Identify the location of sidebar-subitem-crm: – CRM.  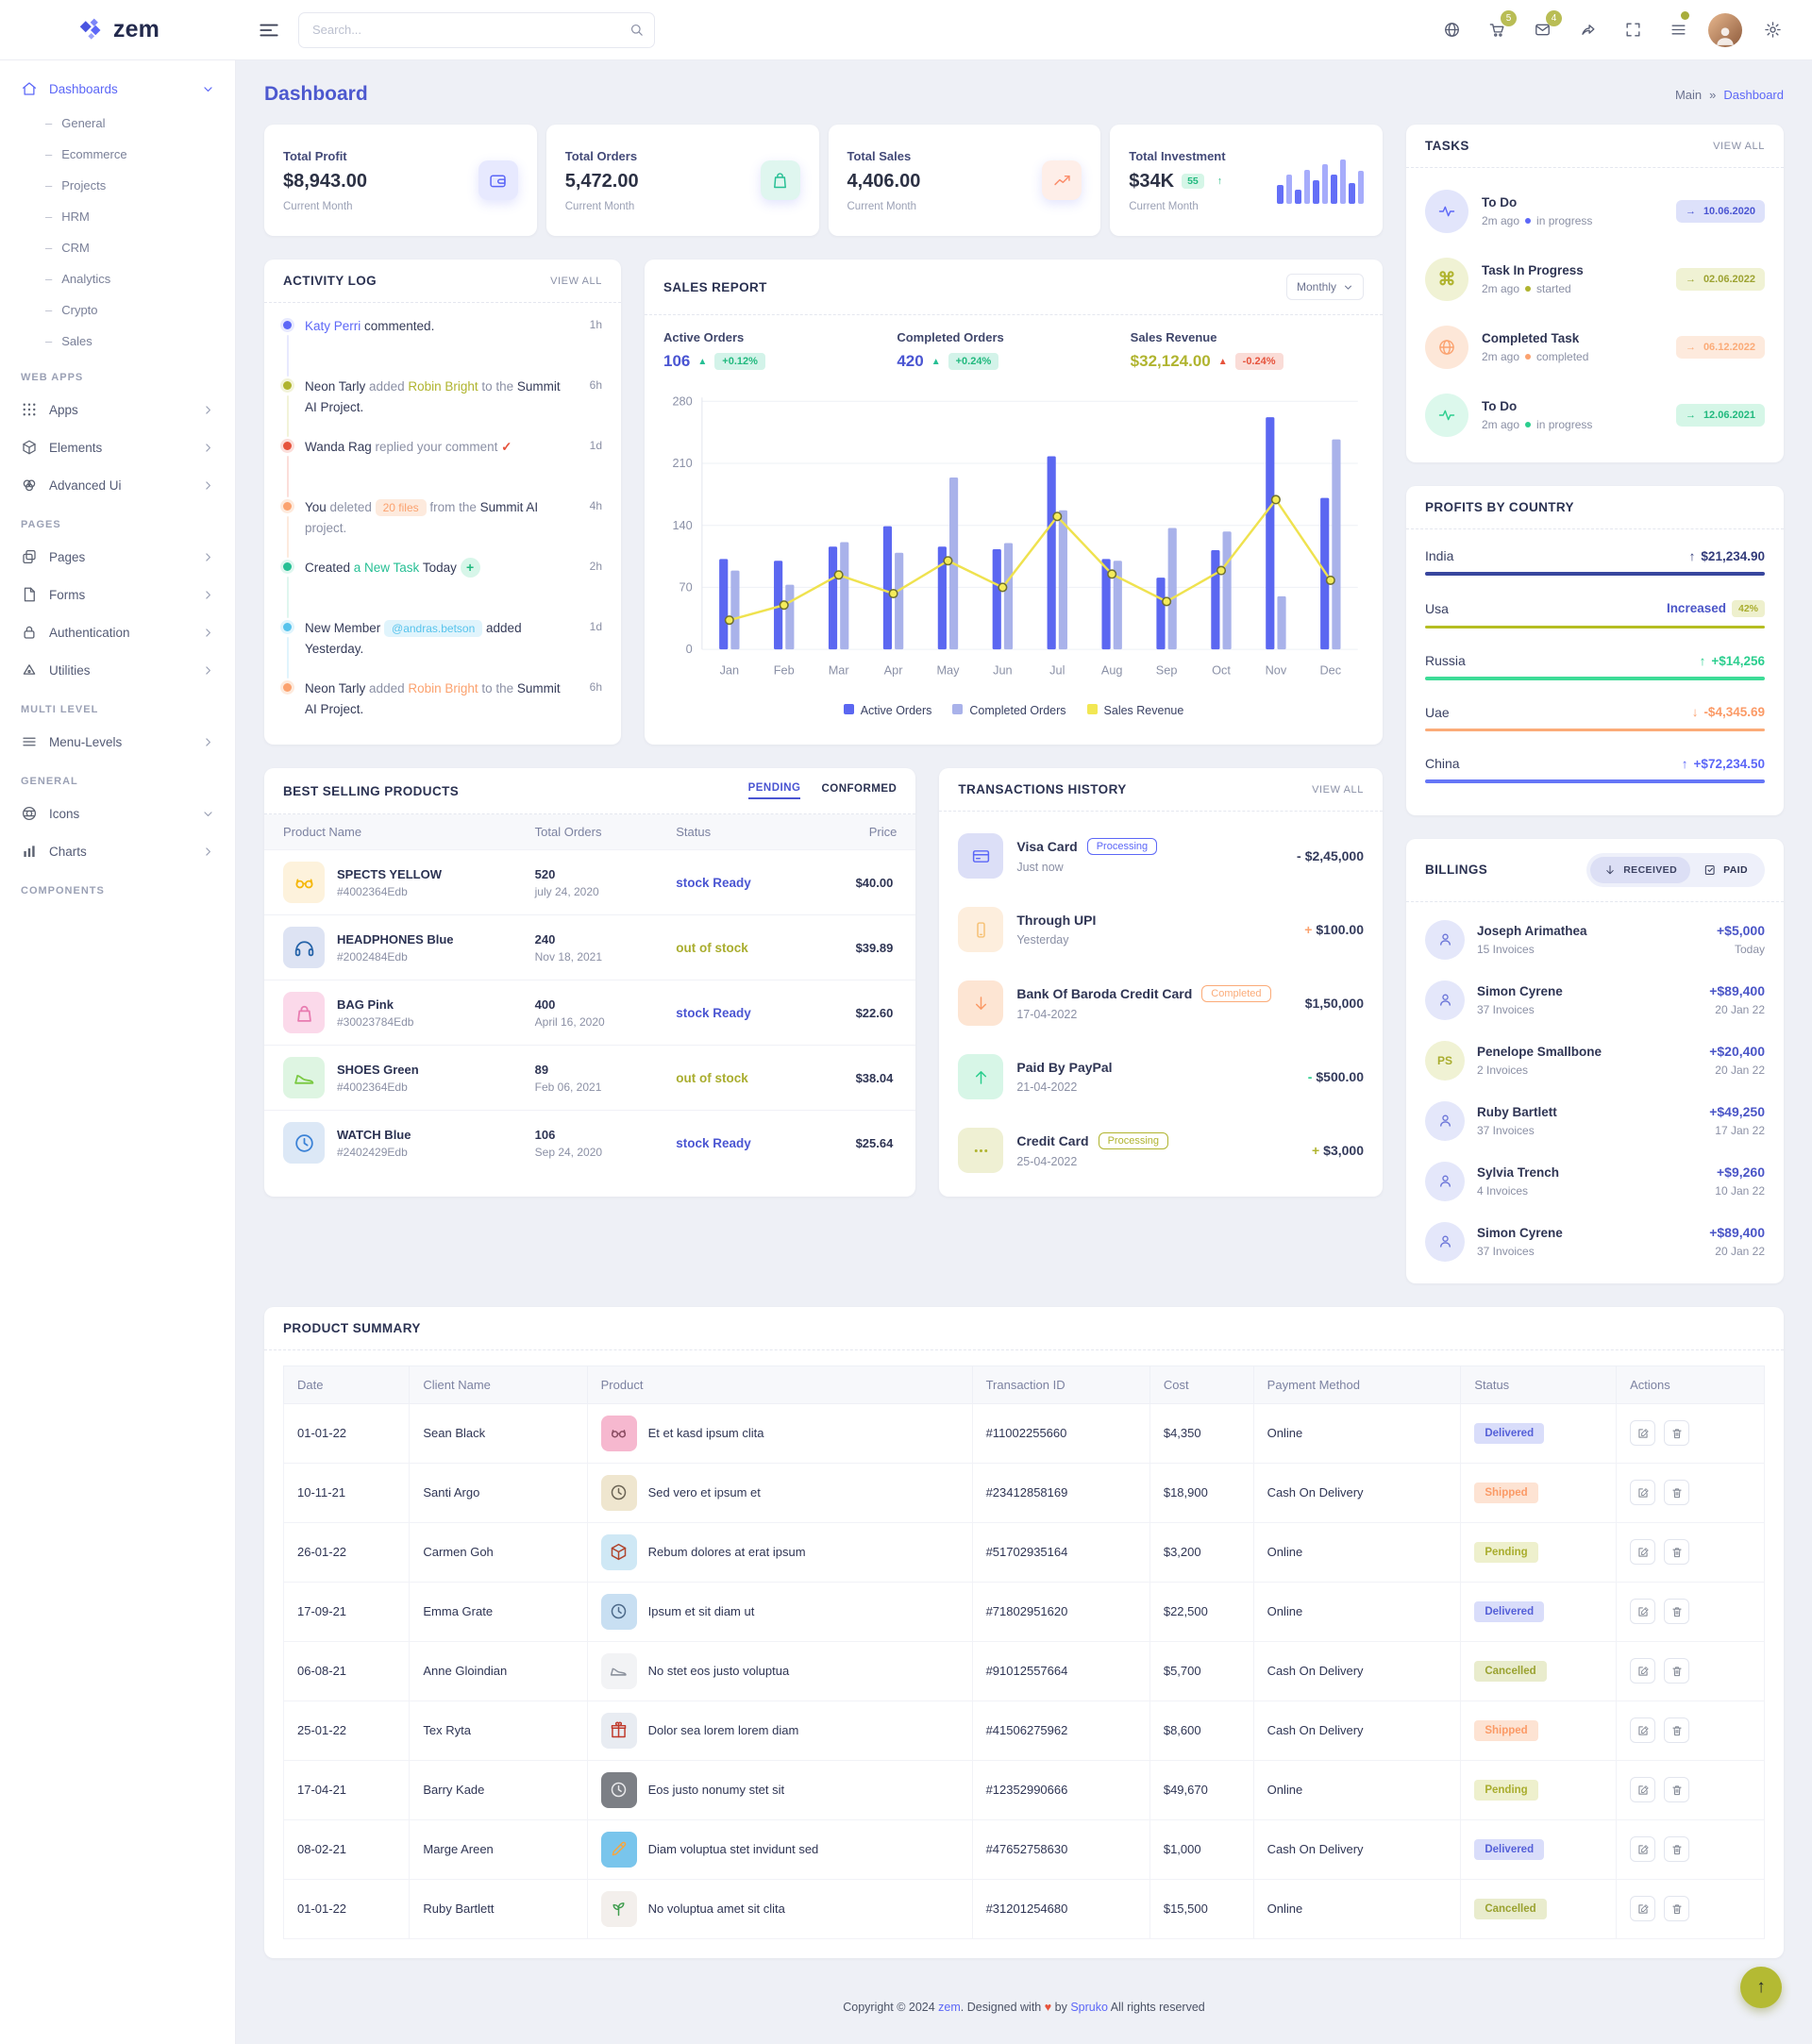
(118, 247).